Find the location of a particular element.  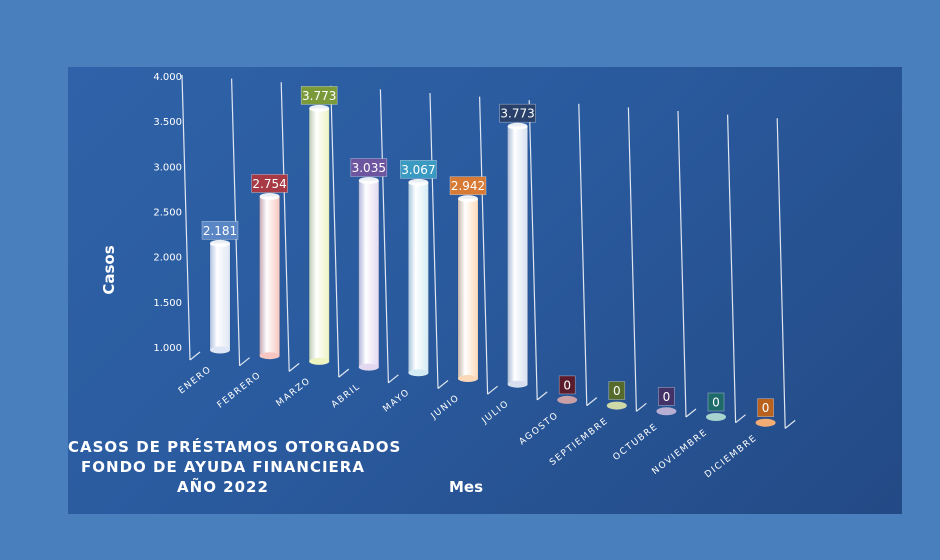

x-tick-label: FEBRERO is located at coordinates (240, 390).